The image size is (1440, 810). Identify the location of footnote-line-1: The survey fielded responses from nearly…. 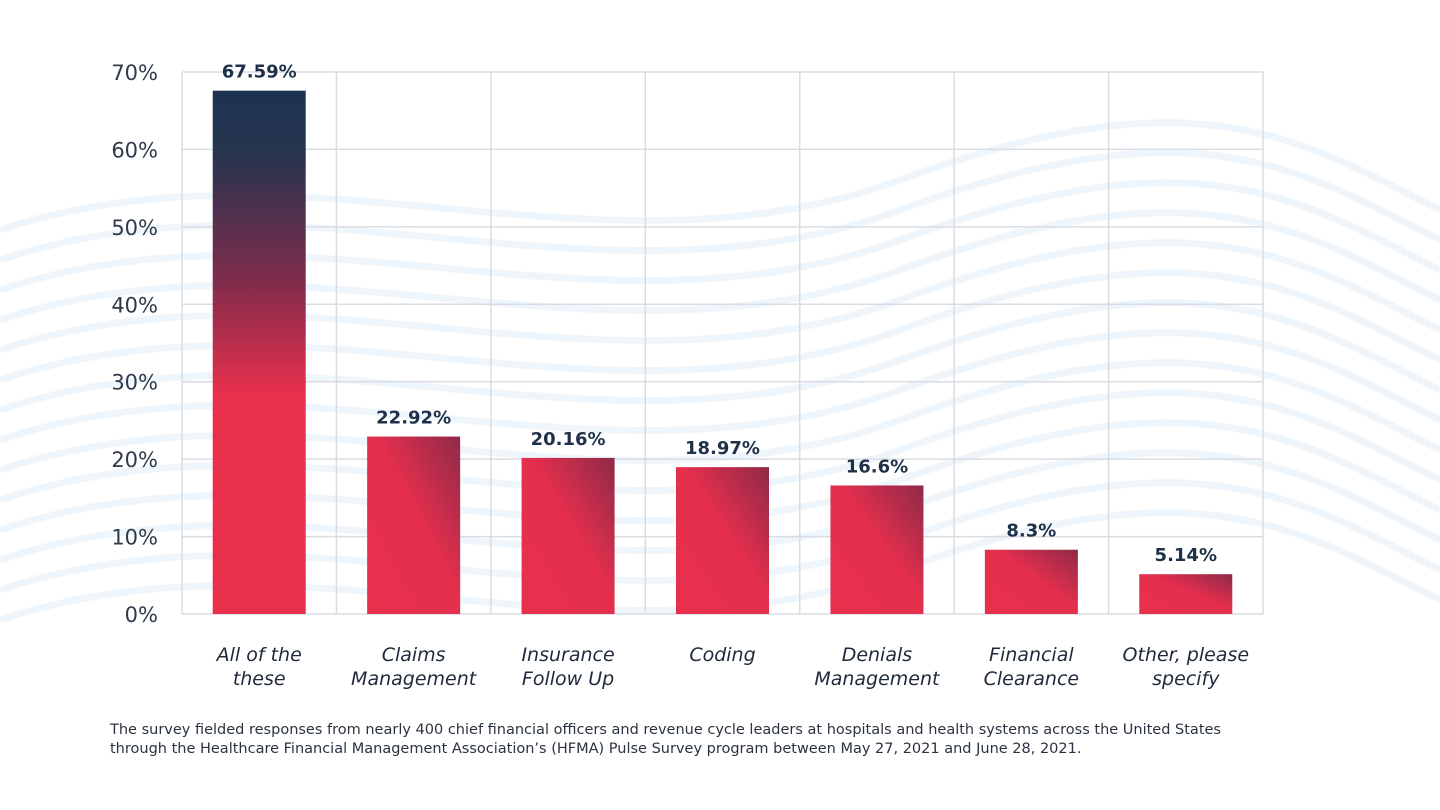
(665, 730).